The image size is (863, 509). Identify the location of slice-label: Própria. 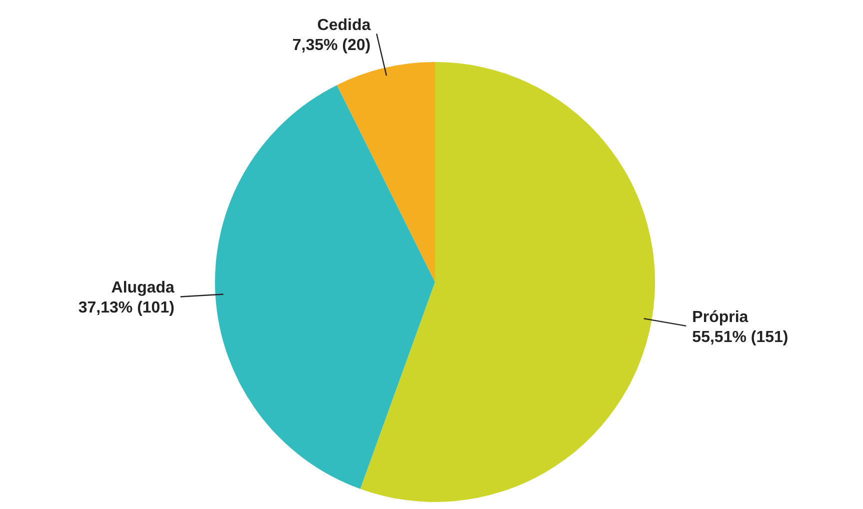
(720, 317).